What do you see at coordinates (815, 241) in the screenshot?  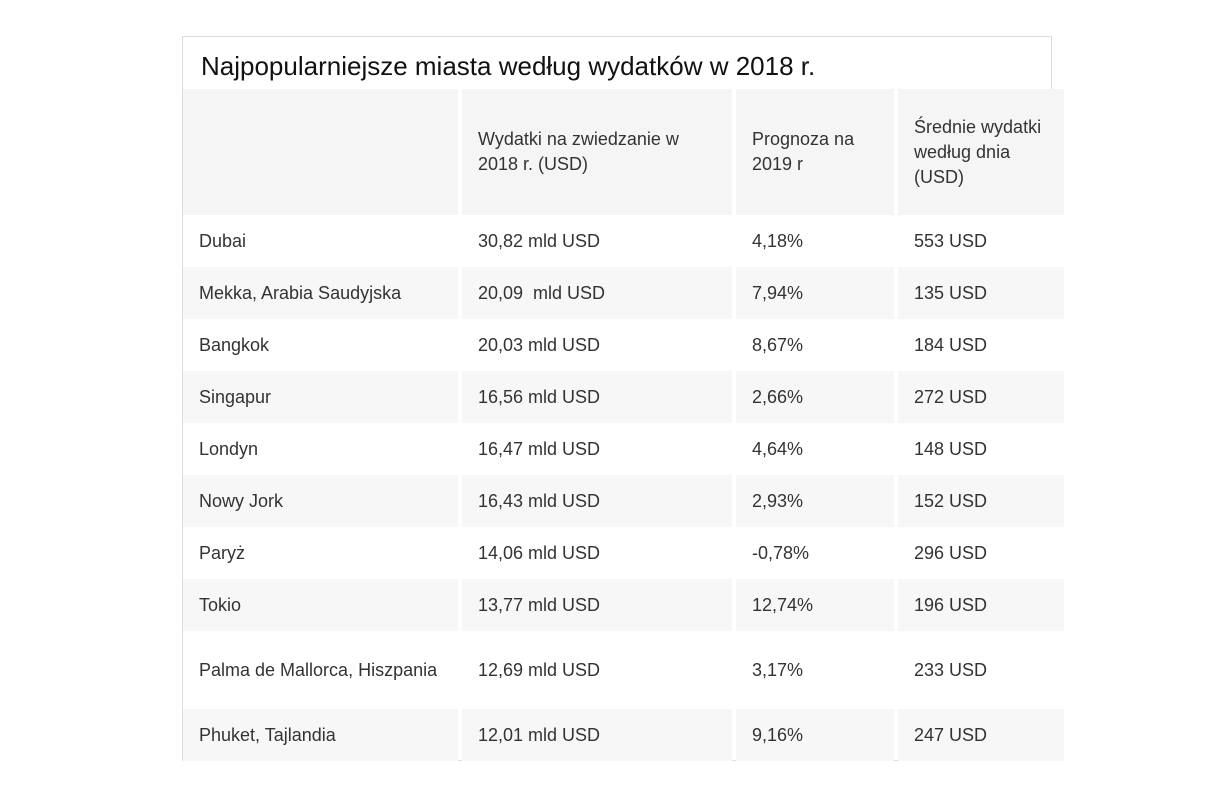 I see `cell-forecast: 4,18%` at bounding box center [815, 241].